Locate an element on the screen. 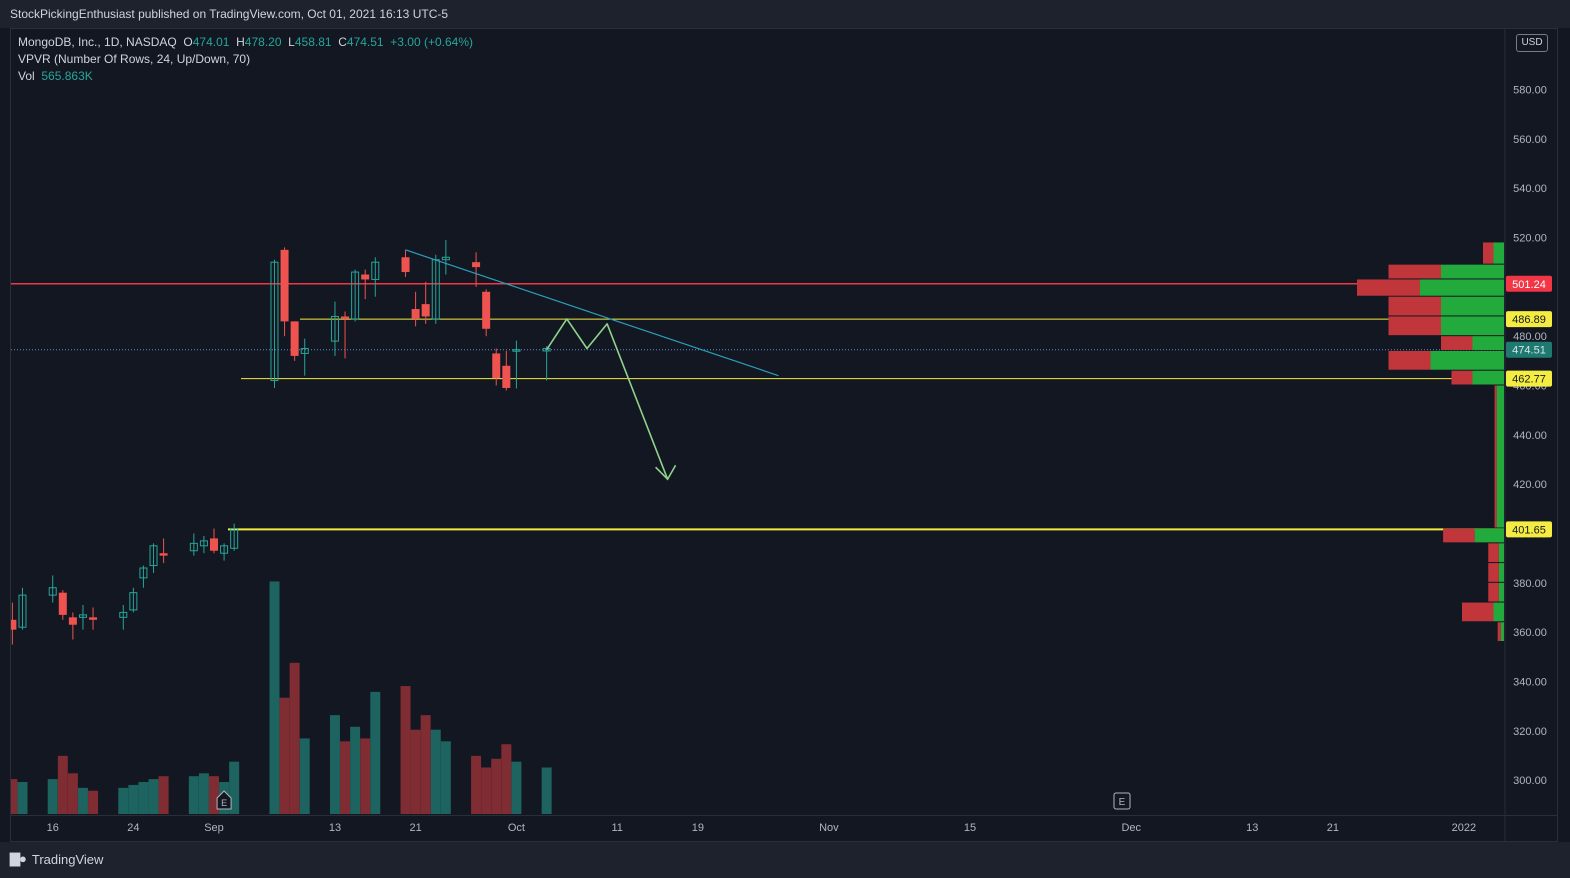 The height and width of the screenshot is (878, 1570). low-label: L is located at coordinates (291, 42).